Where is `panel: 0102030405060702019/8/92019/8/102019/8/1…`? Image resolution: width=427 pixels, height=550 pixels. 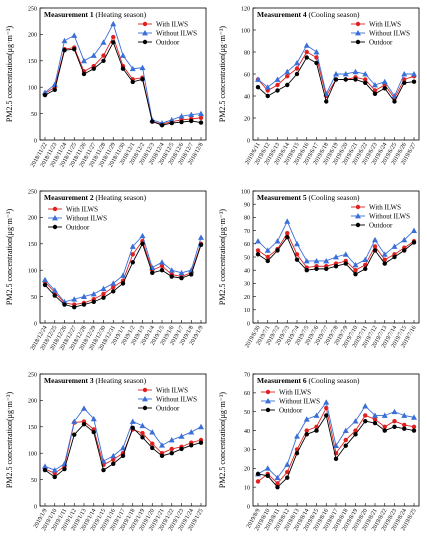 panel: 0102030405060702019/8/92019/8/102019/8/1… is located at coordinates (319, 452).